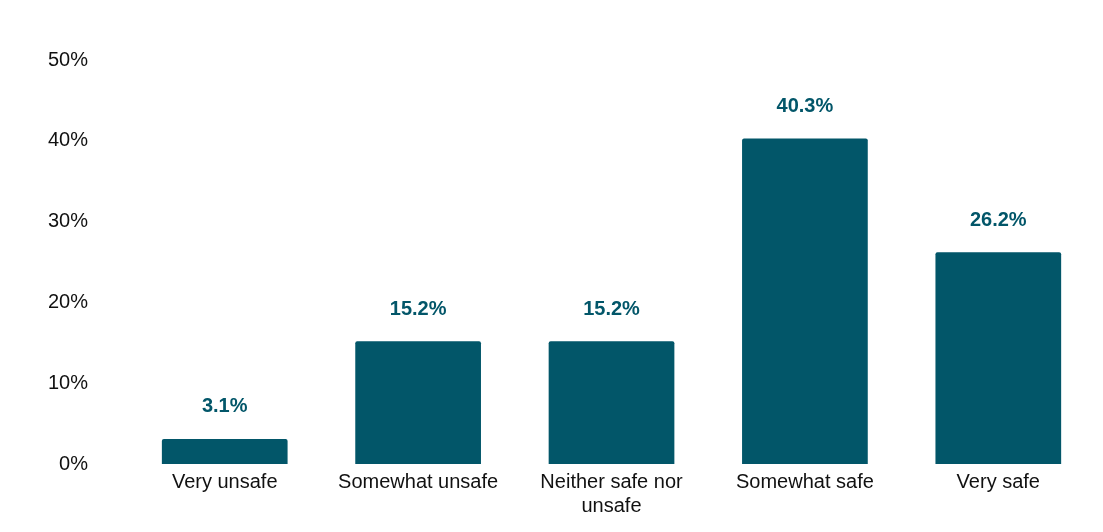  What do you see at coordinates (611, 492) in the screenshot?
I see `x-tick-label: Neither safe nor unsafe` at bounding box center [611, 492].